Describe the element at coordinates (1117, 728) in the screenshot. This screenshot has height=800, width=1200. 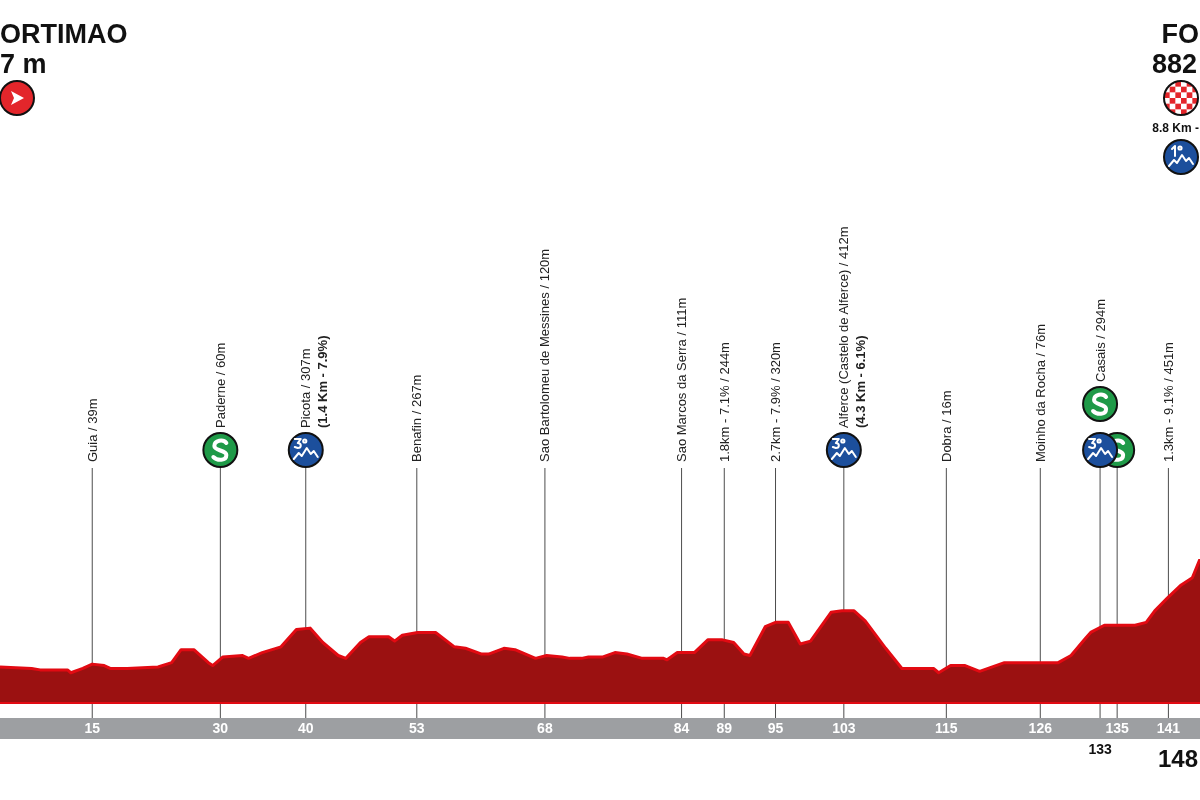
I see `x-tick-label: 135` at that location.